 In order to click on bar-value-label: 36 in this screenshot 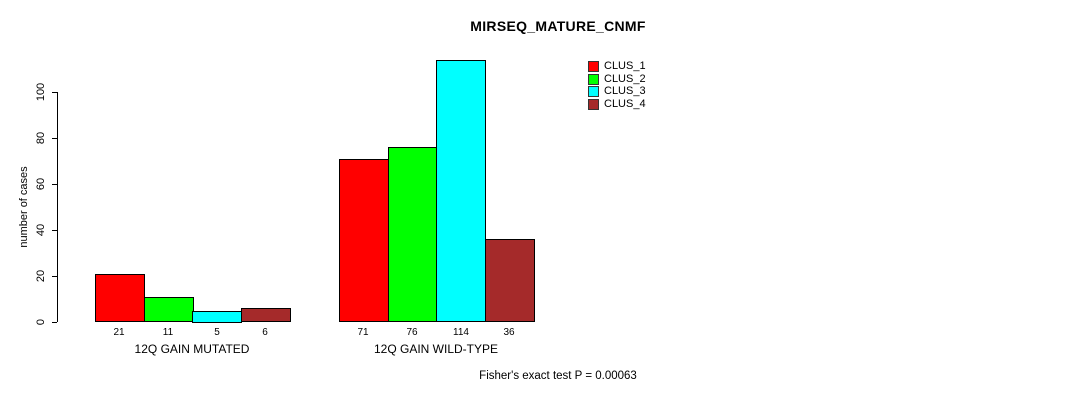, I will do `click(509, 332)`.